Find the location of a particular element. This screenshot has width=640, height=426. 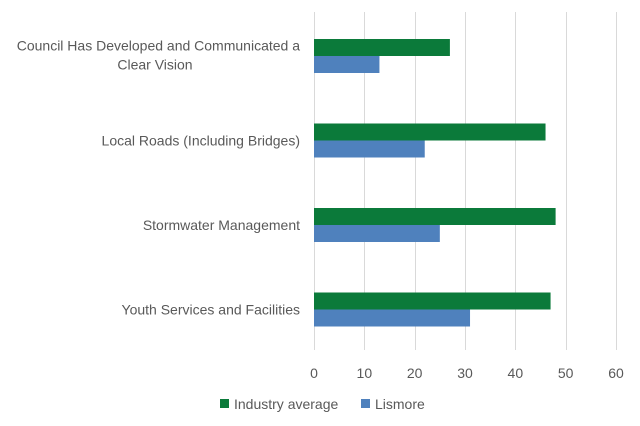

x-tick-label: 40 is located at coordinates (516, 373).